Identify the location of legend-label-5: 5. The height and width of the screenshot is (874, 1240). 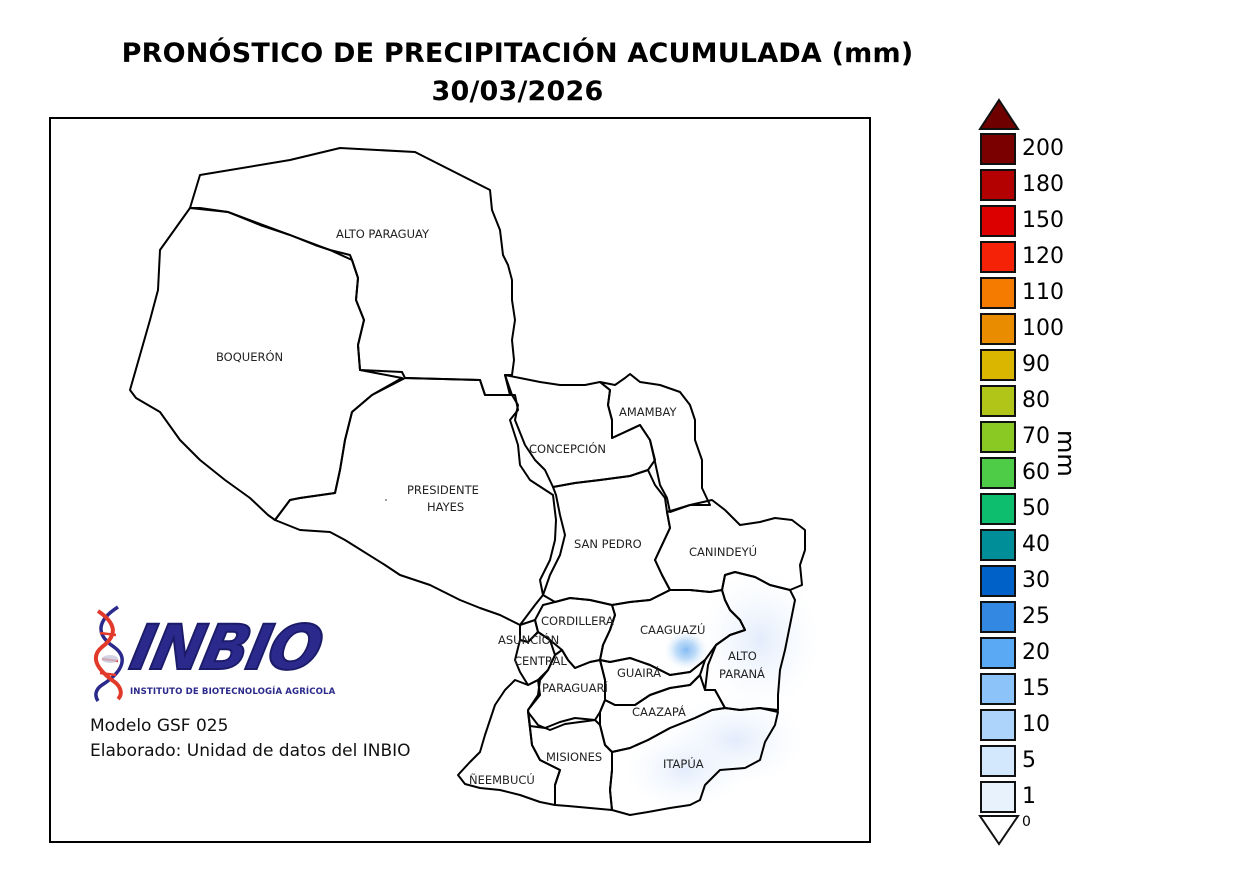
(1029, 760).